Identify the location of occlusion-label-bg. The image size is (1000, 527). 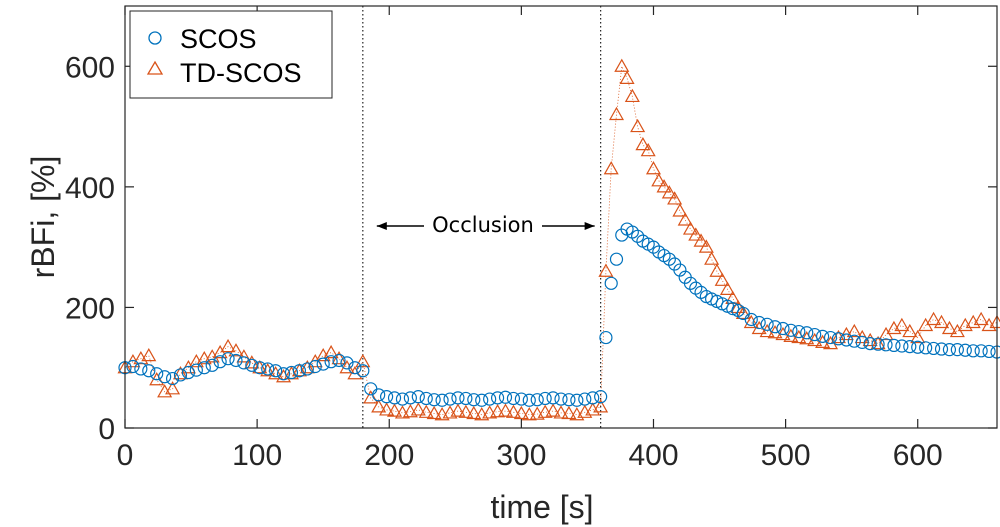
(483, 224).